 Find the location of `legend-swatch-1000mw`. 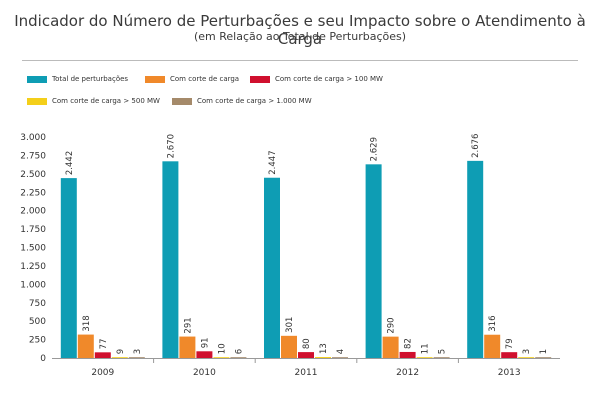

legend-swatch-1000mw is located at coordinates (182, 101).